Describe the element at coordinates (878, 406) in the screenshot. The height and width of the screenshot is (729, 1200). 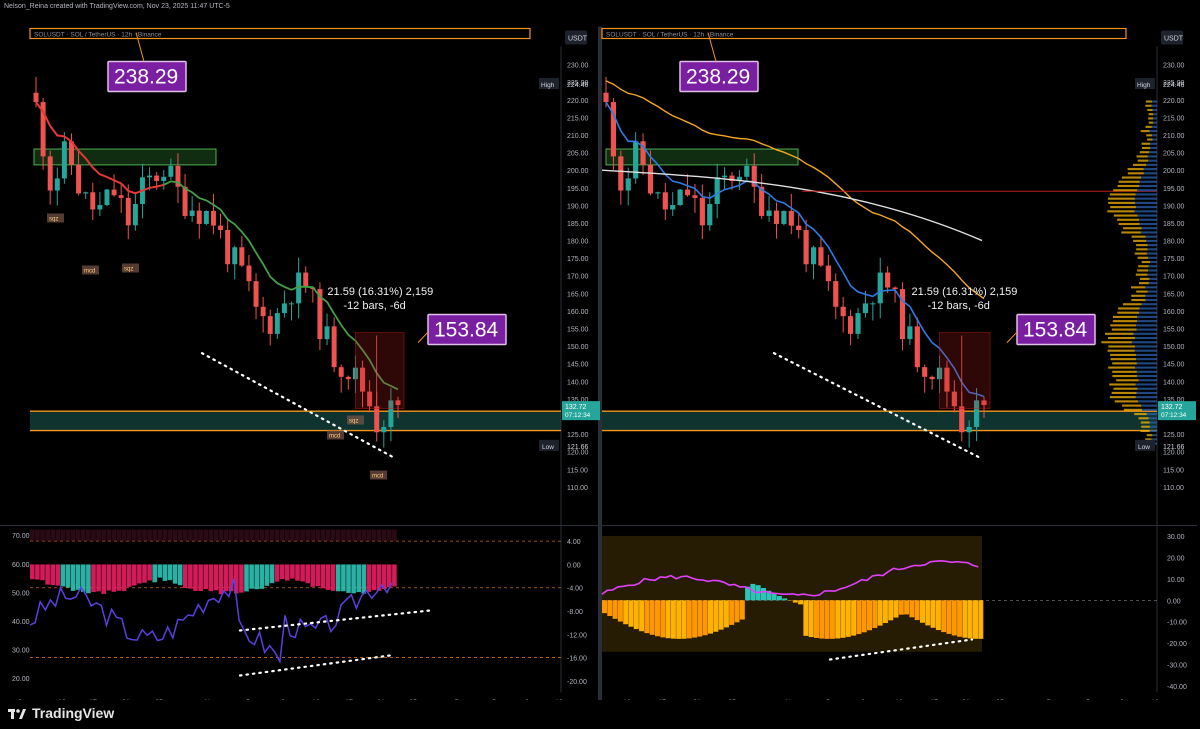
I see `trendline-dotted` at that location.